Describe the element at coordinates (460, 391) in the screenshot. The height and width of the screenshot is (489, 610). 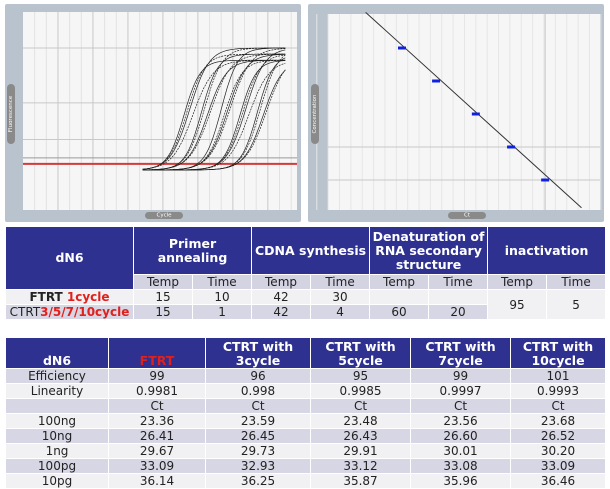
I see `cell: 0.9997` at that location.